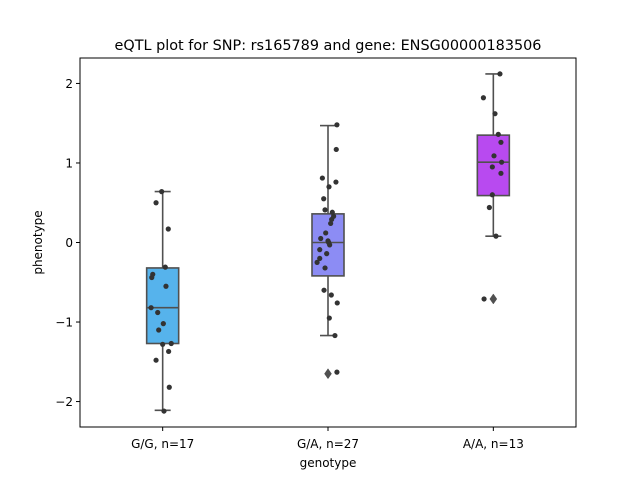  I want to click on y-axis-label: phenotype, so click(38, 242).